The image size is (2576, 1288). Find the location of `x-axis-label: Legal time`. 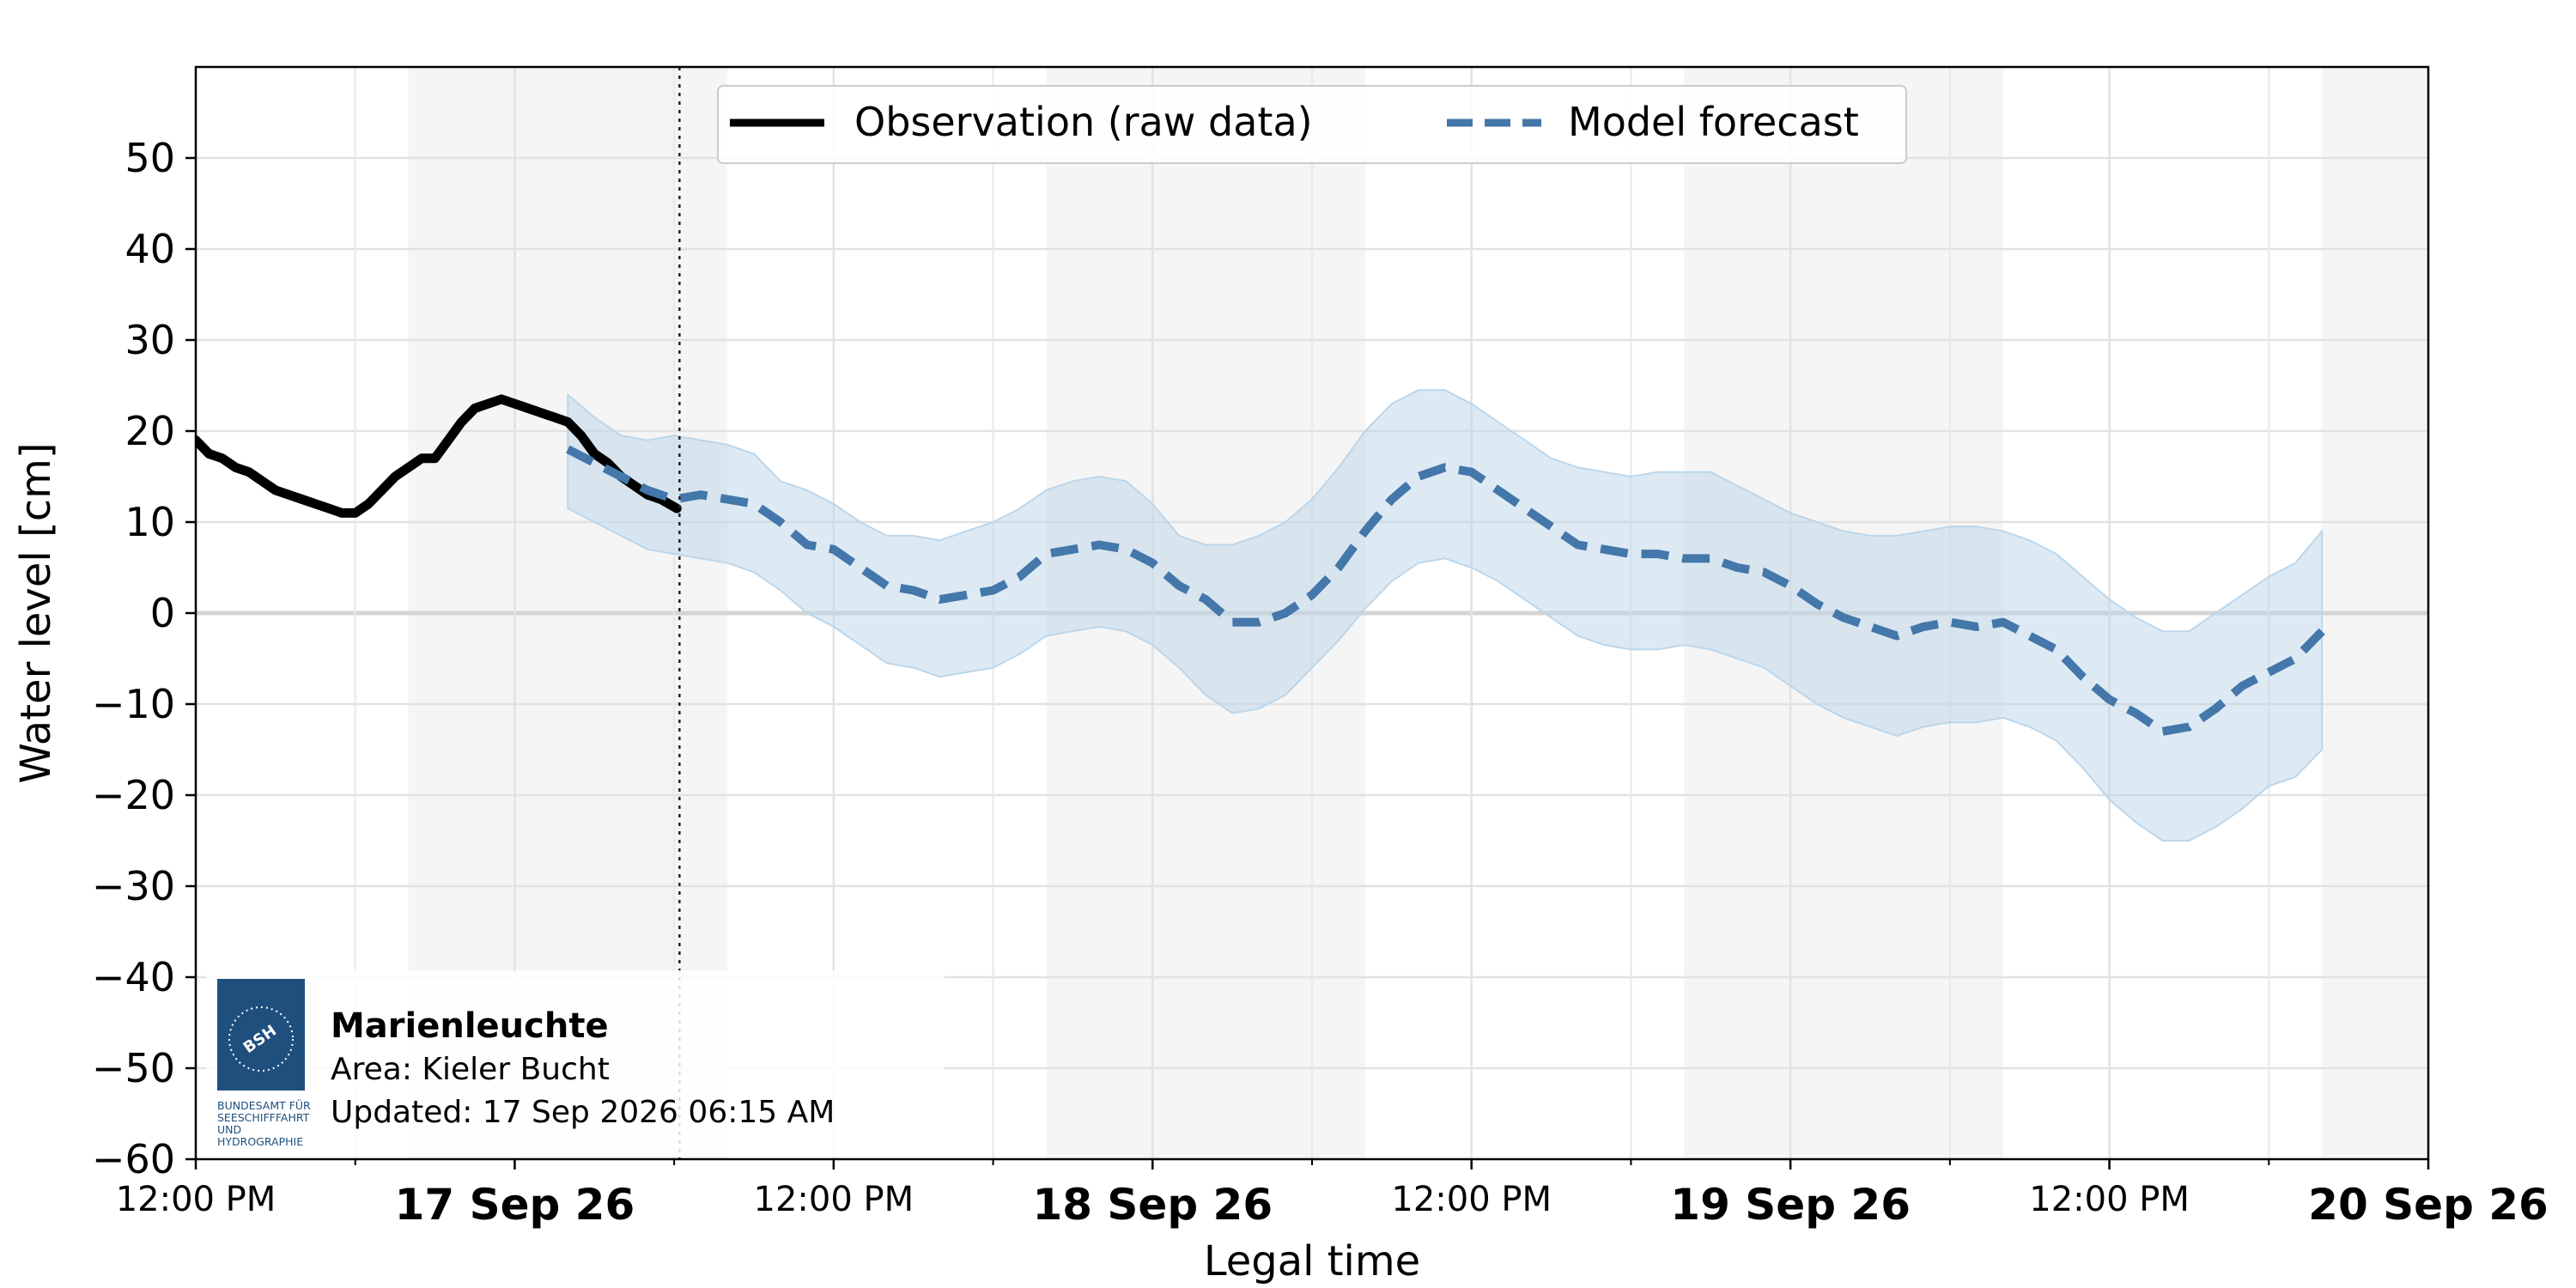

x-axis-label: Legal time is located at coordinates (1312, 1261).